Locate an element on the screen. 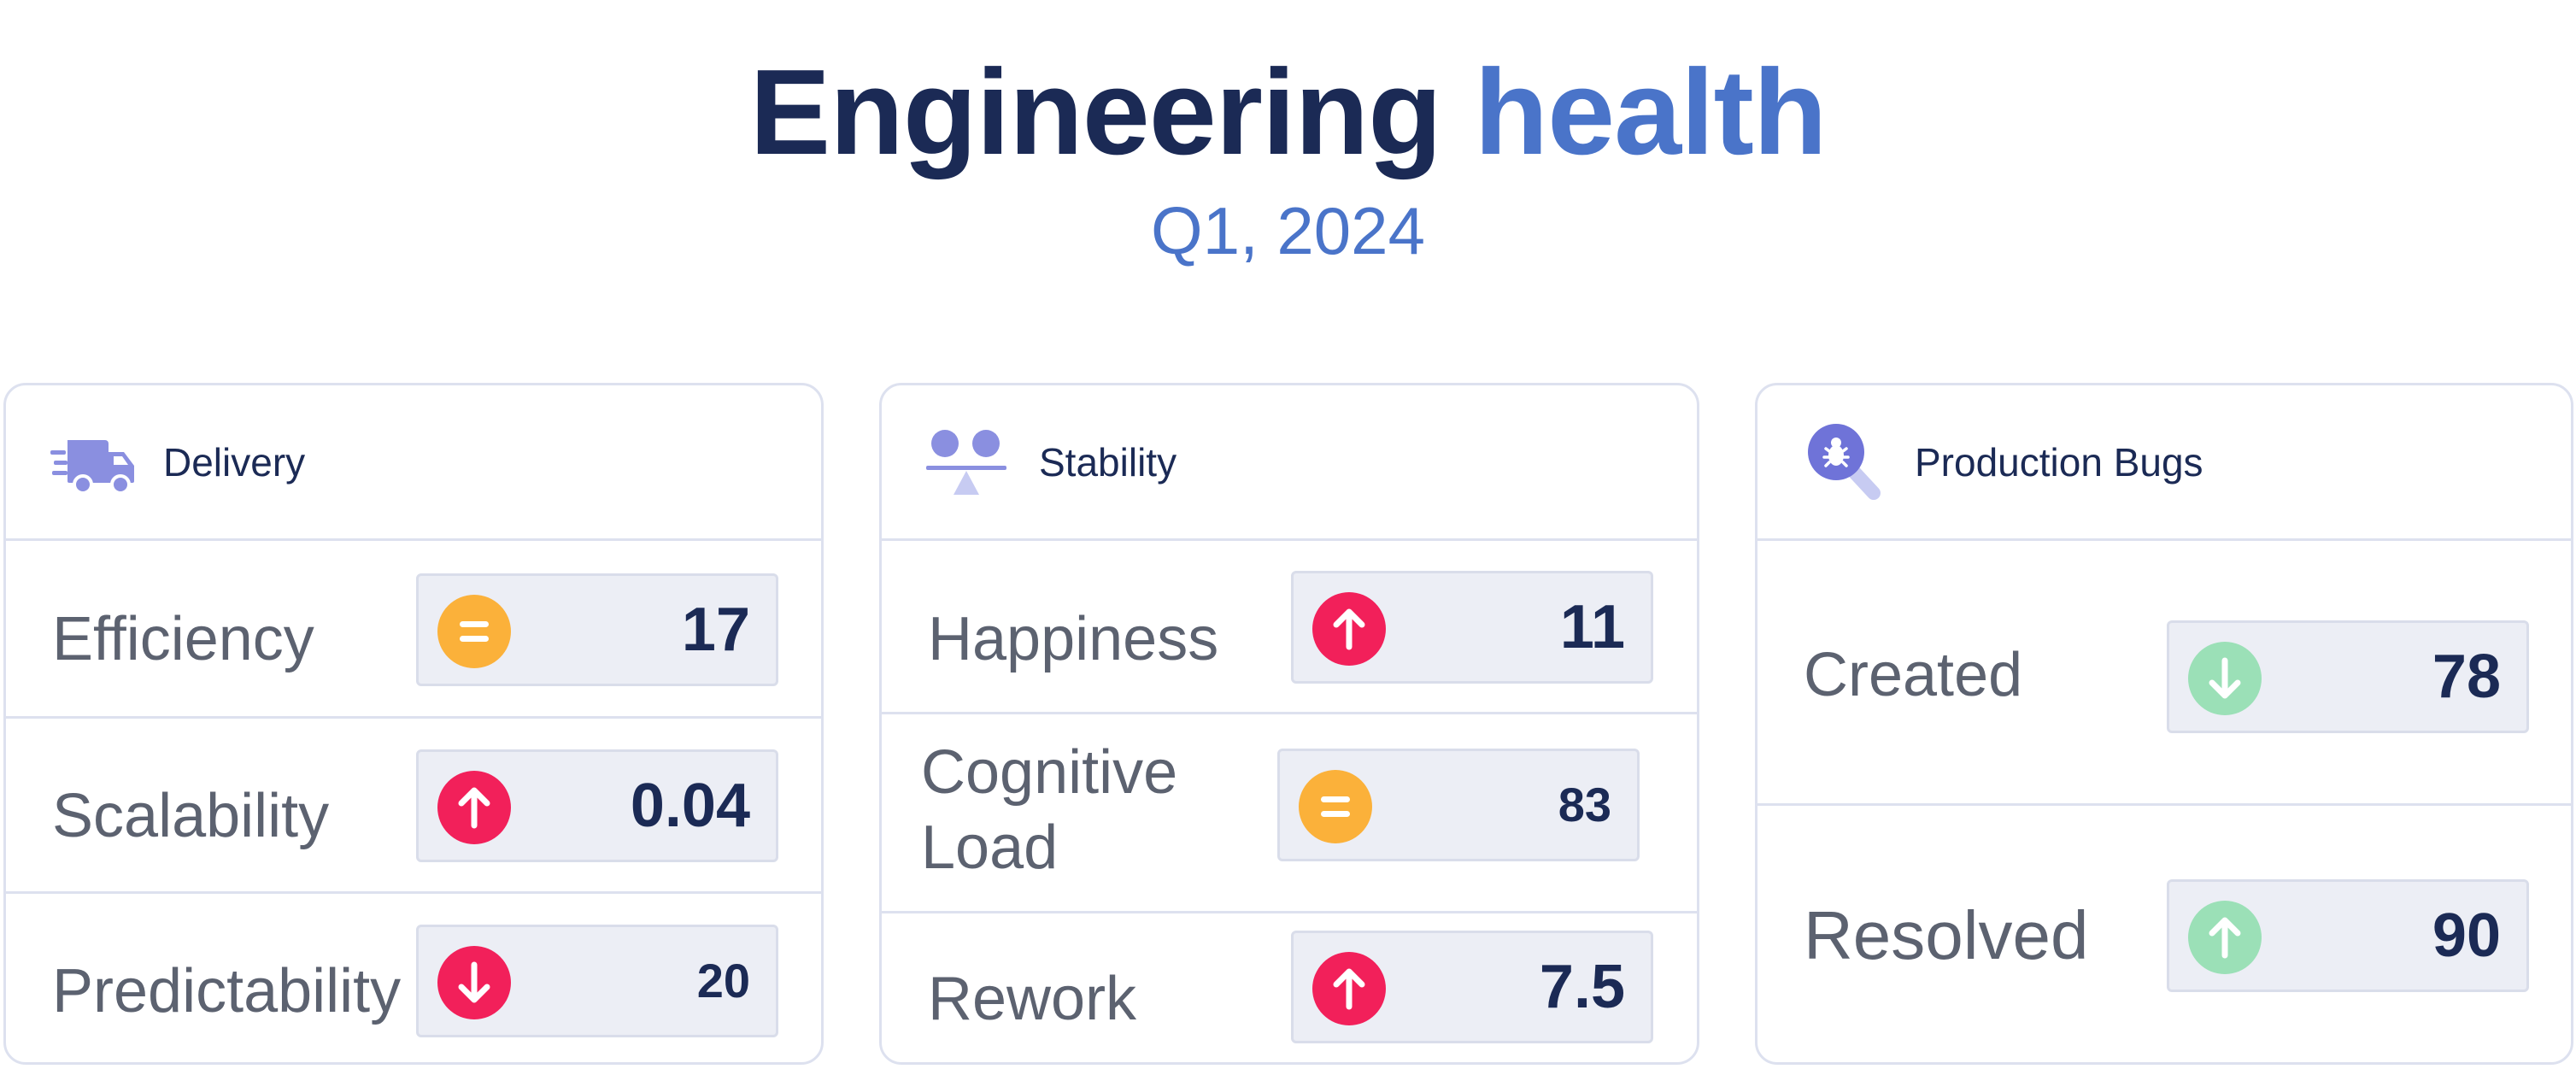 Image resolution: width=2576 pixels, height=1069 pixels. metric-value: 0.04 is located at coordinates (690, 806).